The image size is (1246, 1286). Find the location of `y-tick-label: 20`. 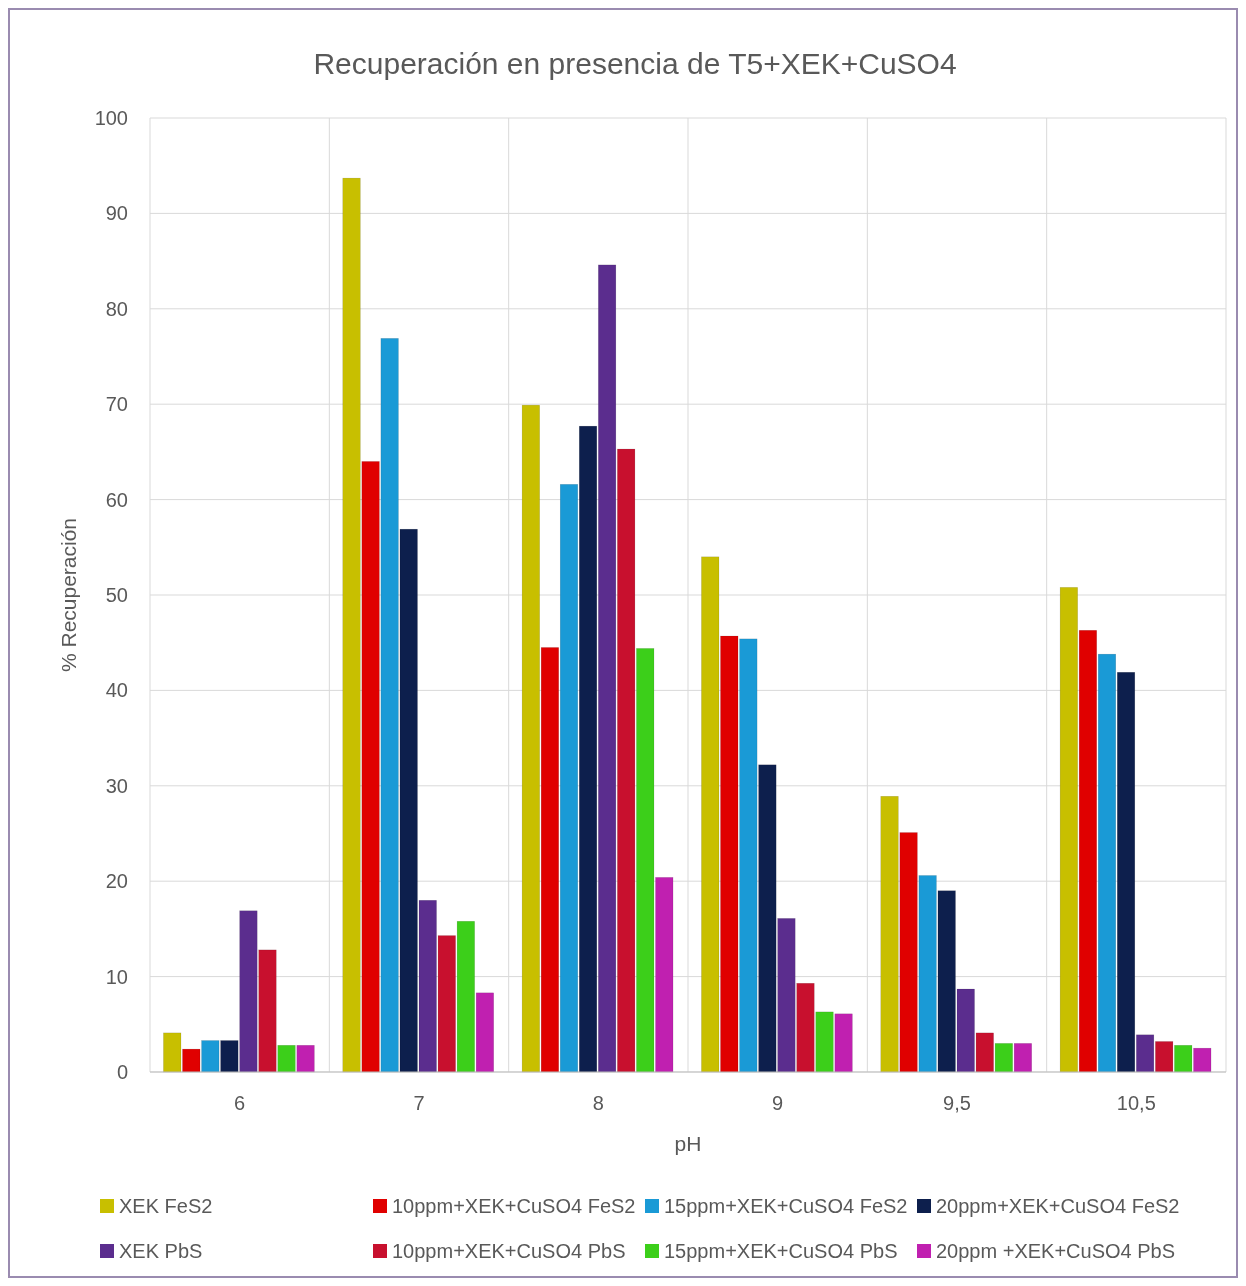

y-tick-label: 20 is located at coordinates (116, 881).